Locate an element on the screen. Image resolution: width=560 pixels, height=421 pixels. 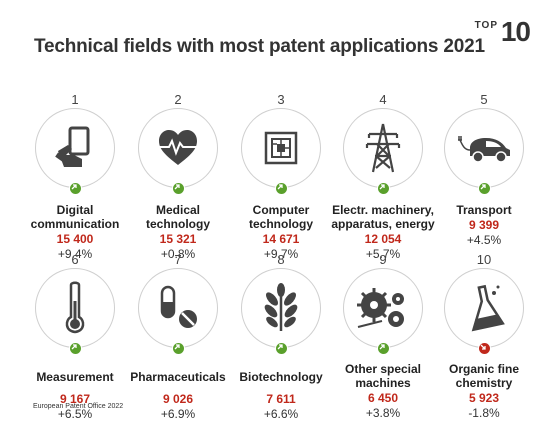
field-card: 1 Digital communication 15 400 +9.4% is located at coordinates (75, 176).